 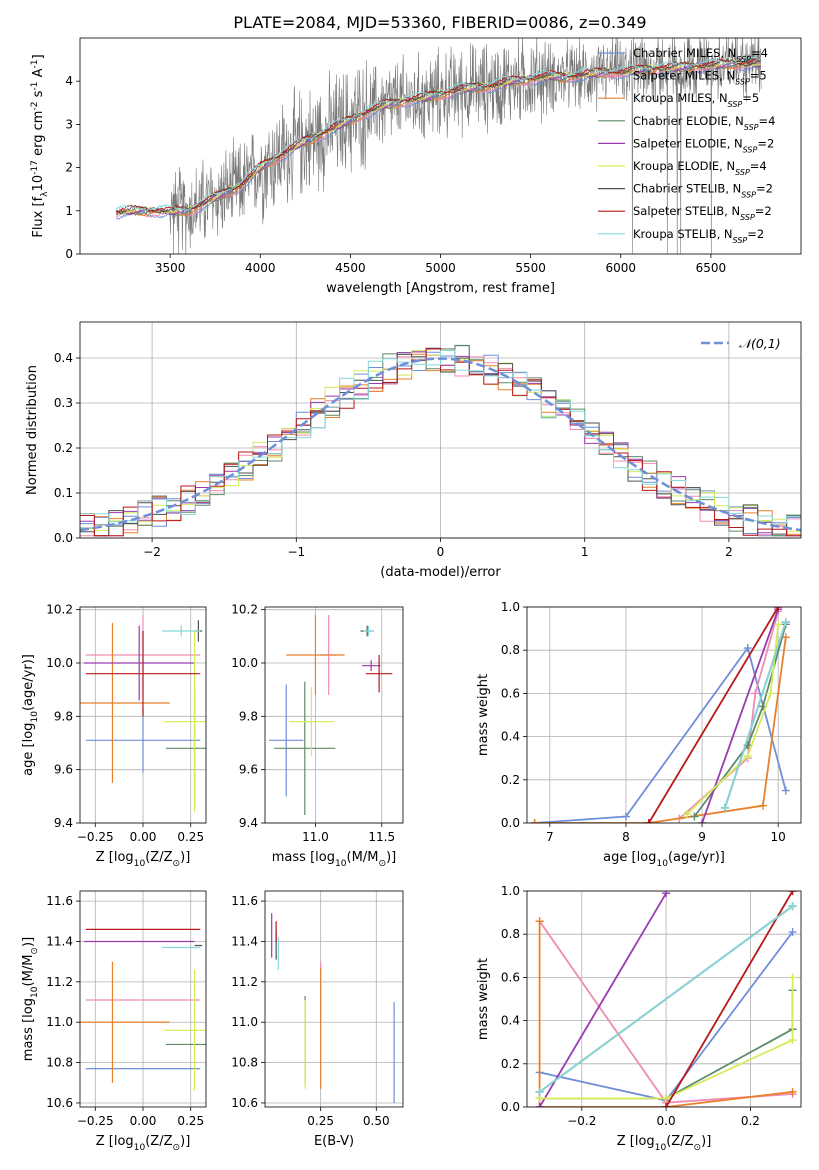 I want to click on legend-entry: Chabrier MILES, NSSP=4, so click(x=700, y=55).